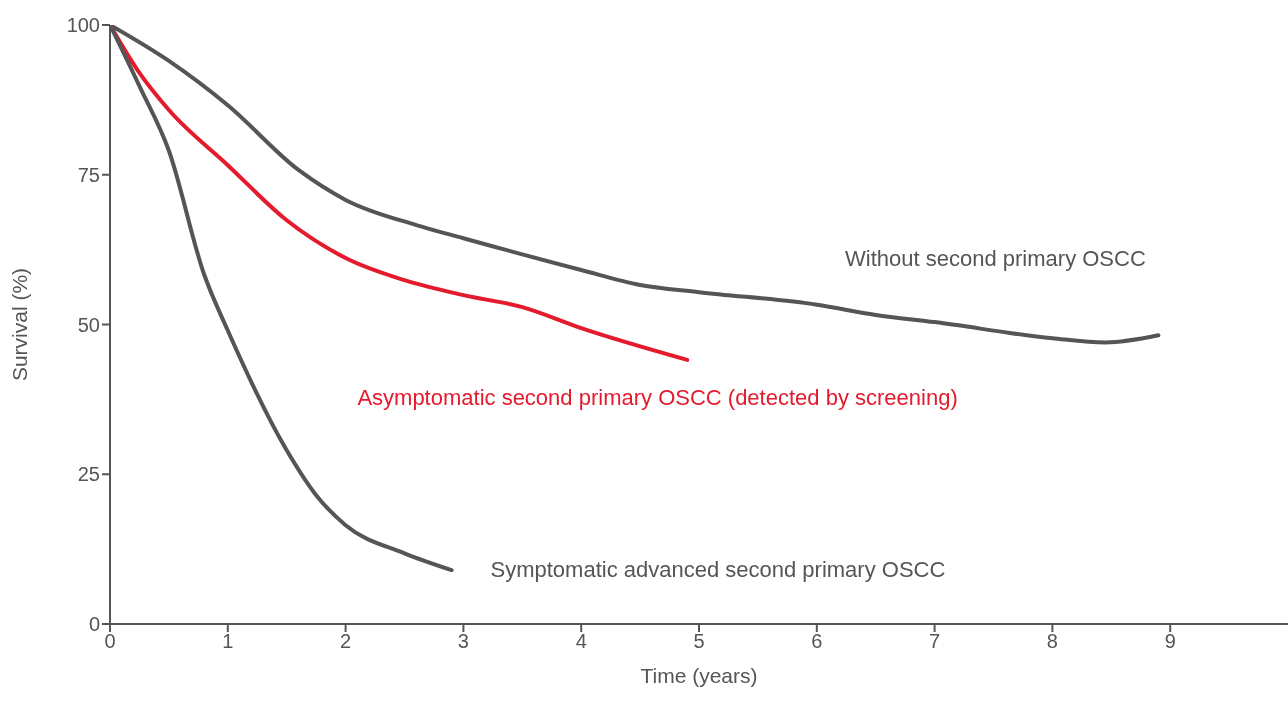 This screenshot has width=1288, height=713. What do you see at coordinates (463, 641) in the screenshot?
I see `x-tick-label: 3` at bounding box center [463, 641].